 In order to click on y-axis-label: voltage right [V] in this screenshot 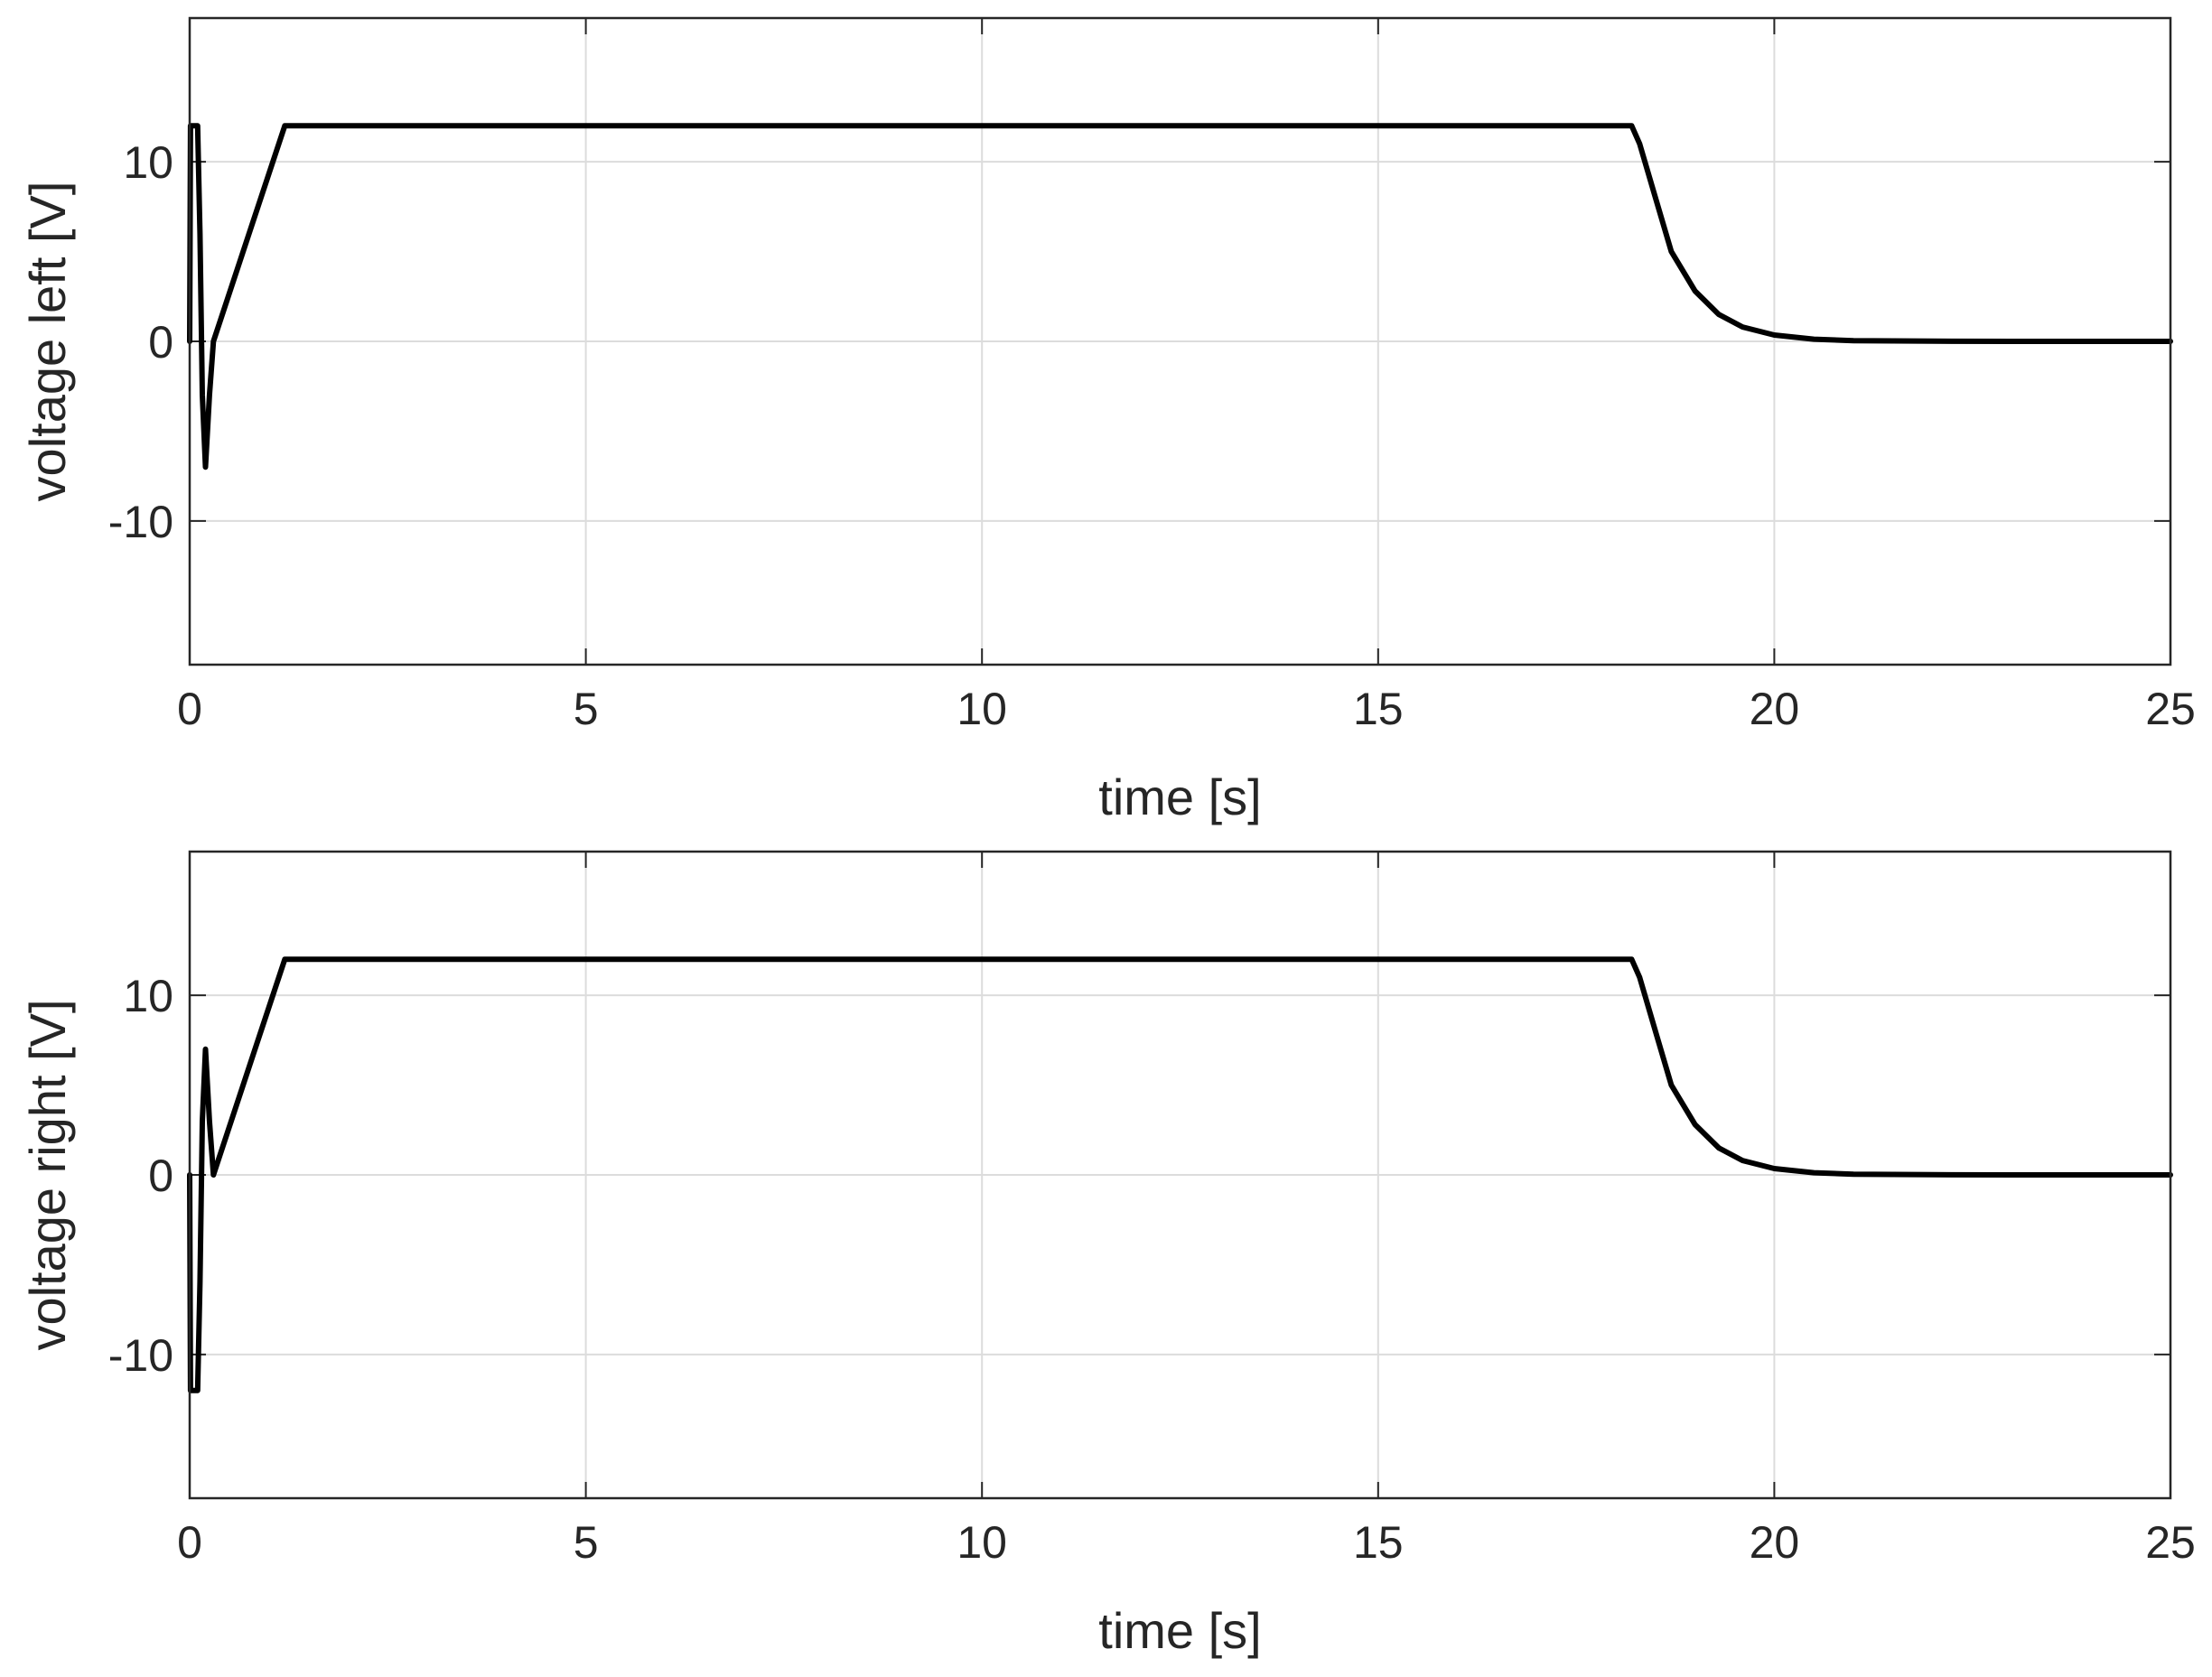, I will do `click(47, 1175)`.